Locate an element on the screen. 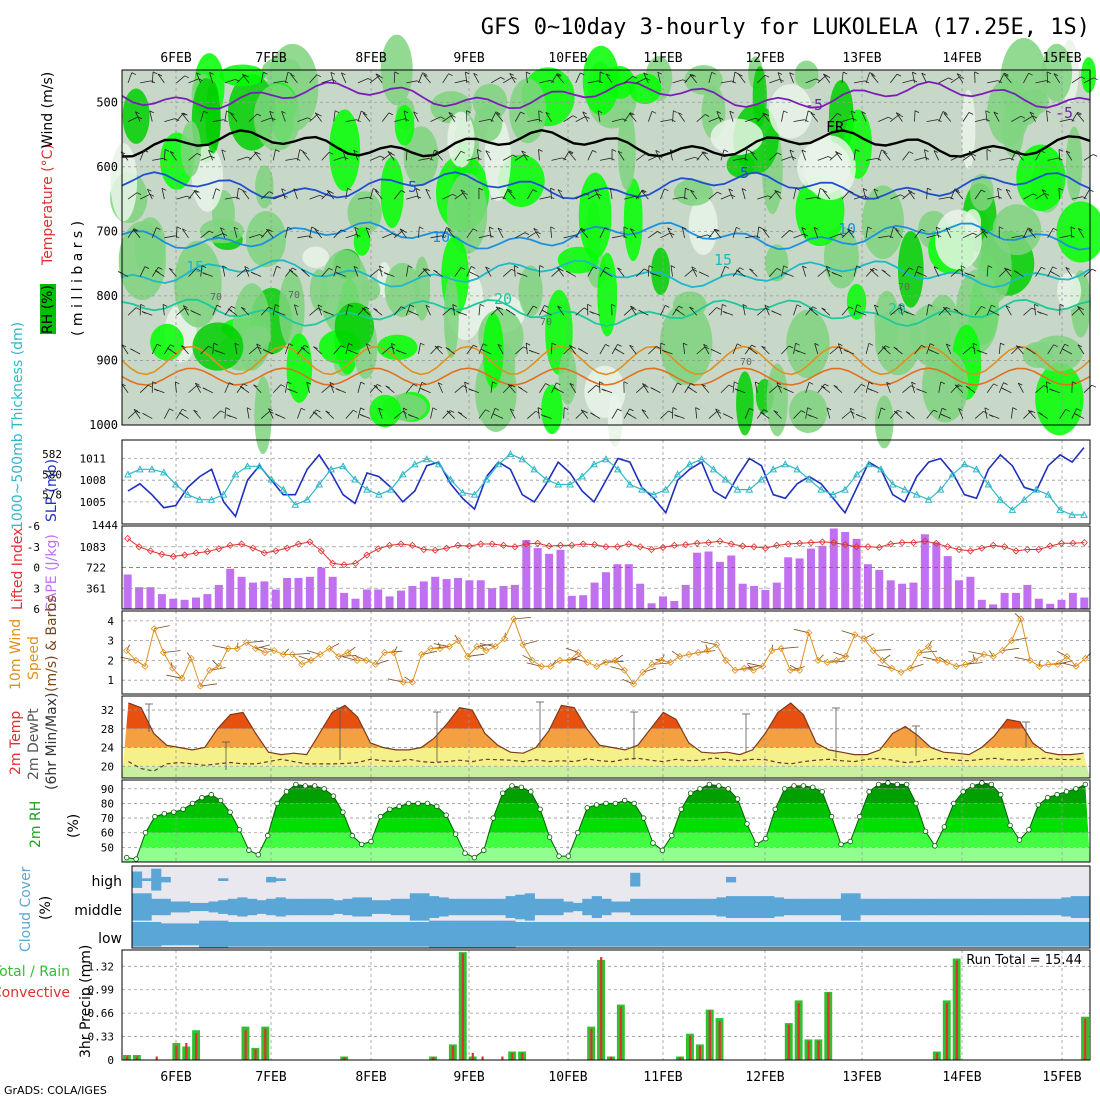 The width and height of the screenshot is (1100, 1100). precip-label-2: Convective is located at coordinates (35, 993).